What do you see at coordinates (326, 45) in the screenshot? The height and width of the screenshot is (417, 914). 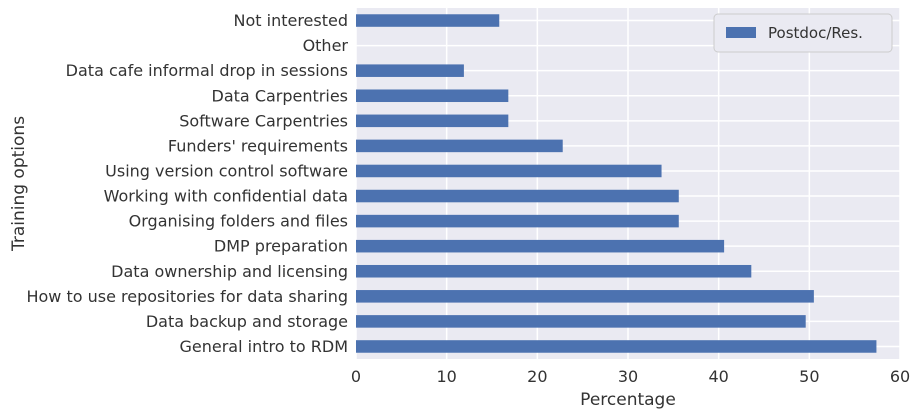 I see `y-tick-label: Other` at bounding box center [326, 45].